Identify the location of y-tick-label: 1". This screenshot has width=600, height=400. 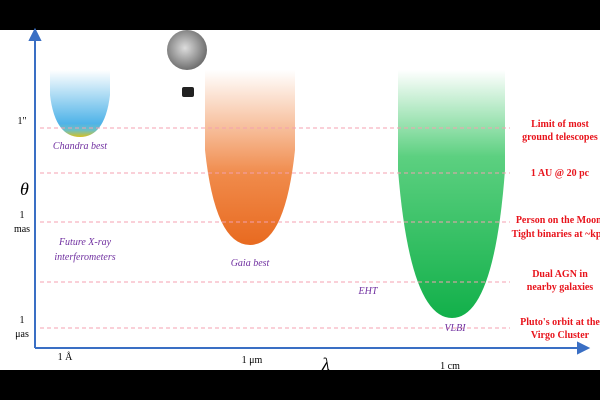
(21, 121).